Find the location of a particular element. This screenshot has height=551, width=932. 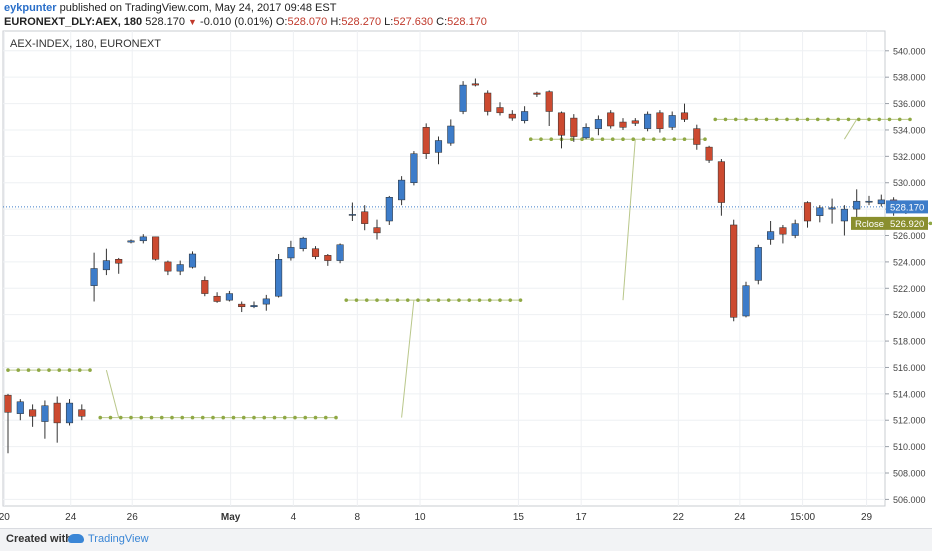

x-tick-label: 4 is located at coordinates (294, 517).